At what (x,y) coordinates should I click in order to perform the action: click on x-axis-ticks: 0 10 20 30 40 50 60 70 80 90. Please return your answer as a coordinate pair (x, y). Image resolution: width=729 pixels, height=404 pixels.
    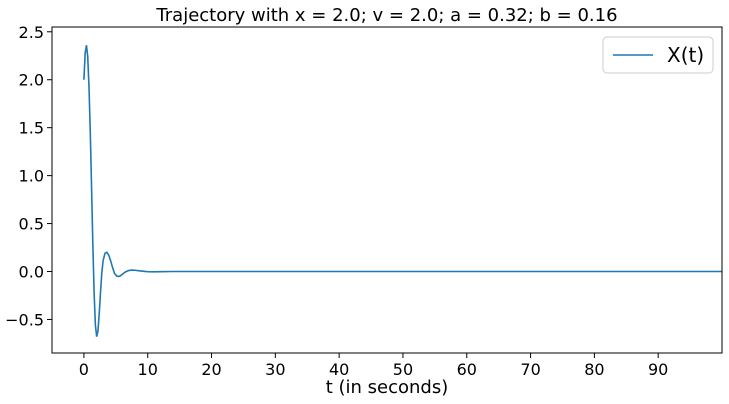
    Looking at the image, I should click on (373, 366).